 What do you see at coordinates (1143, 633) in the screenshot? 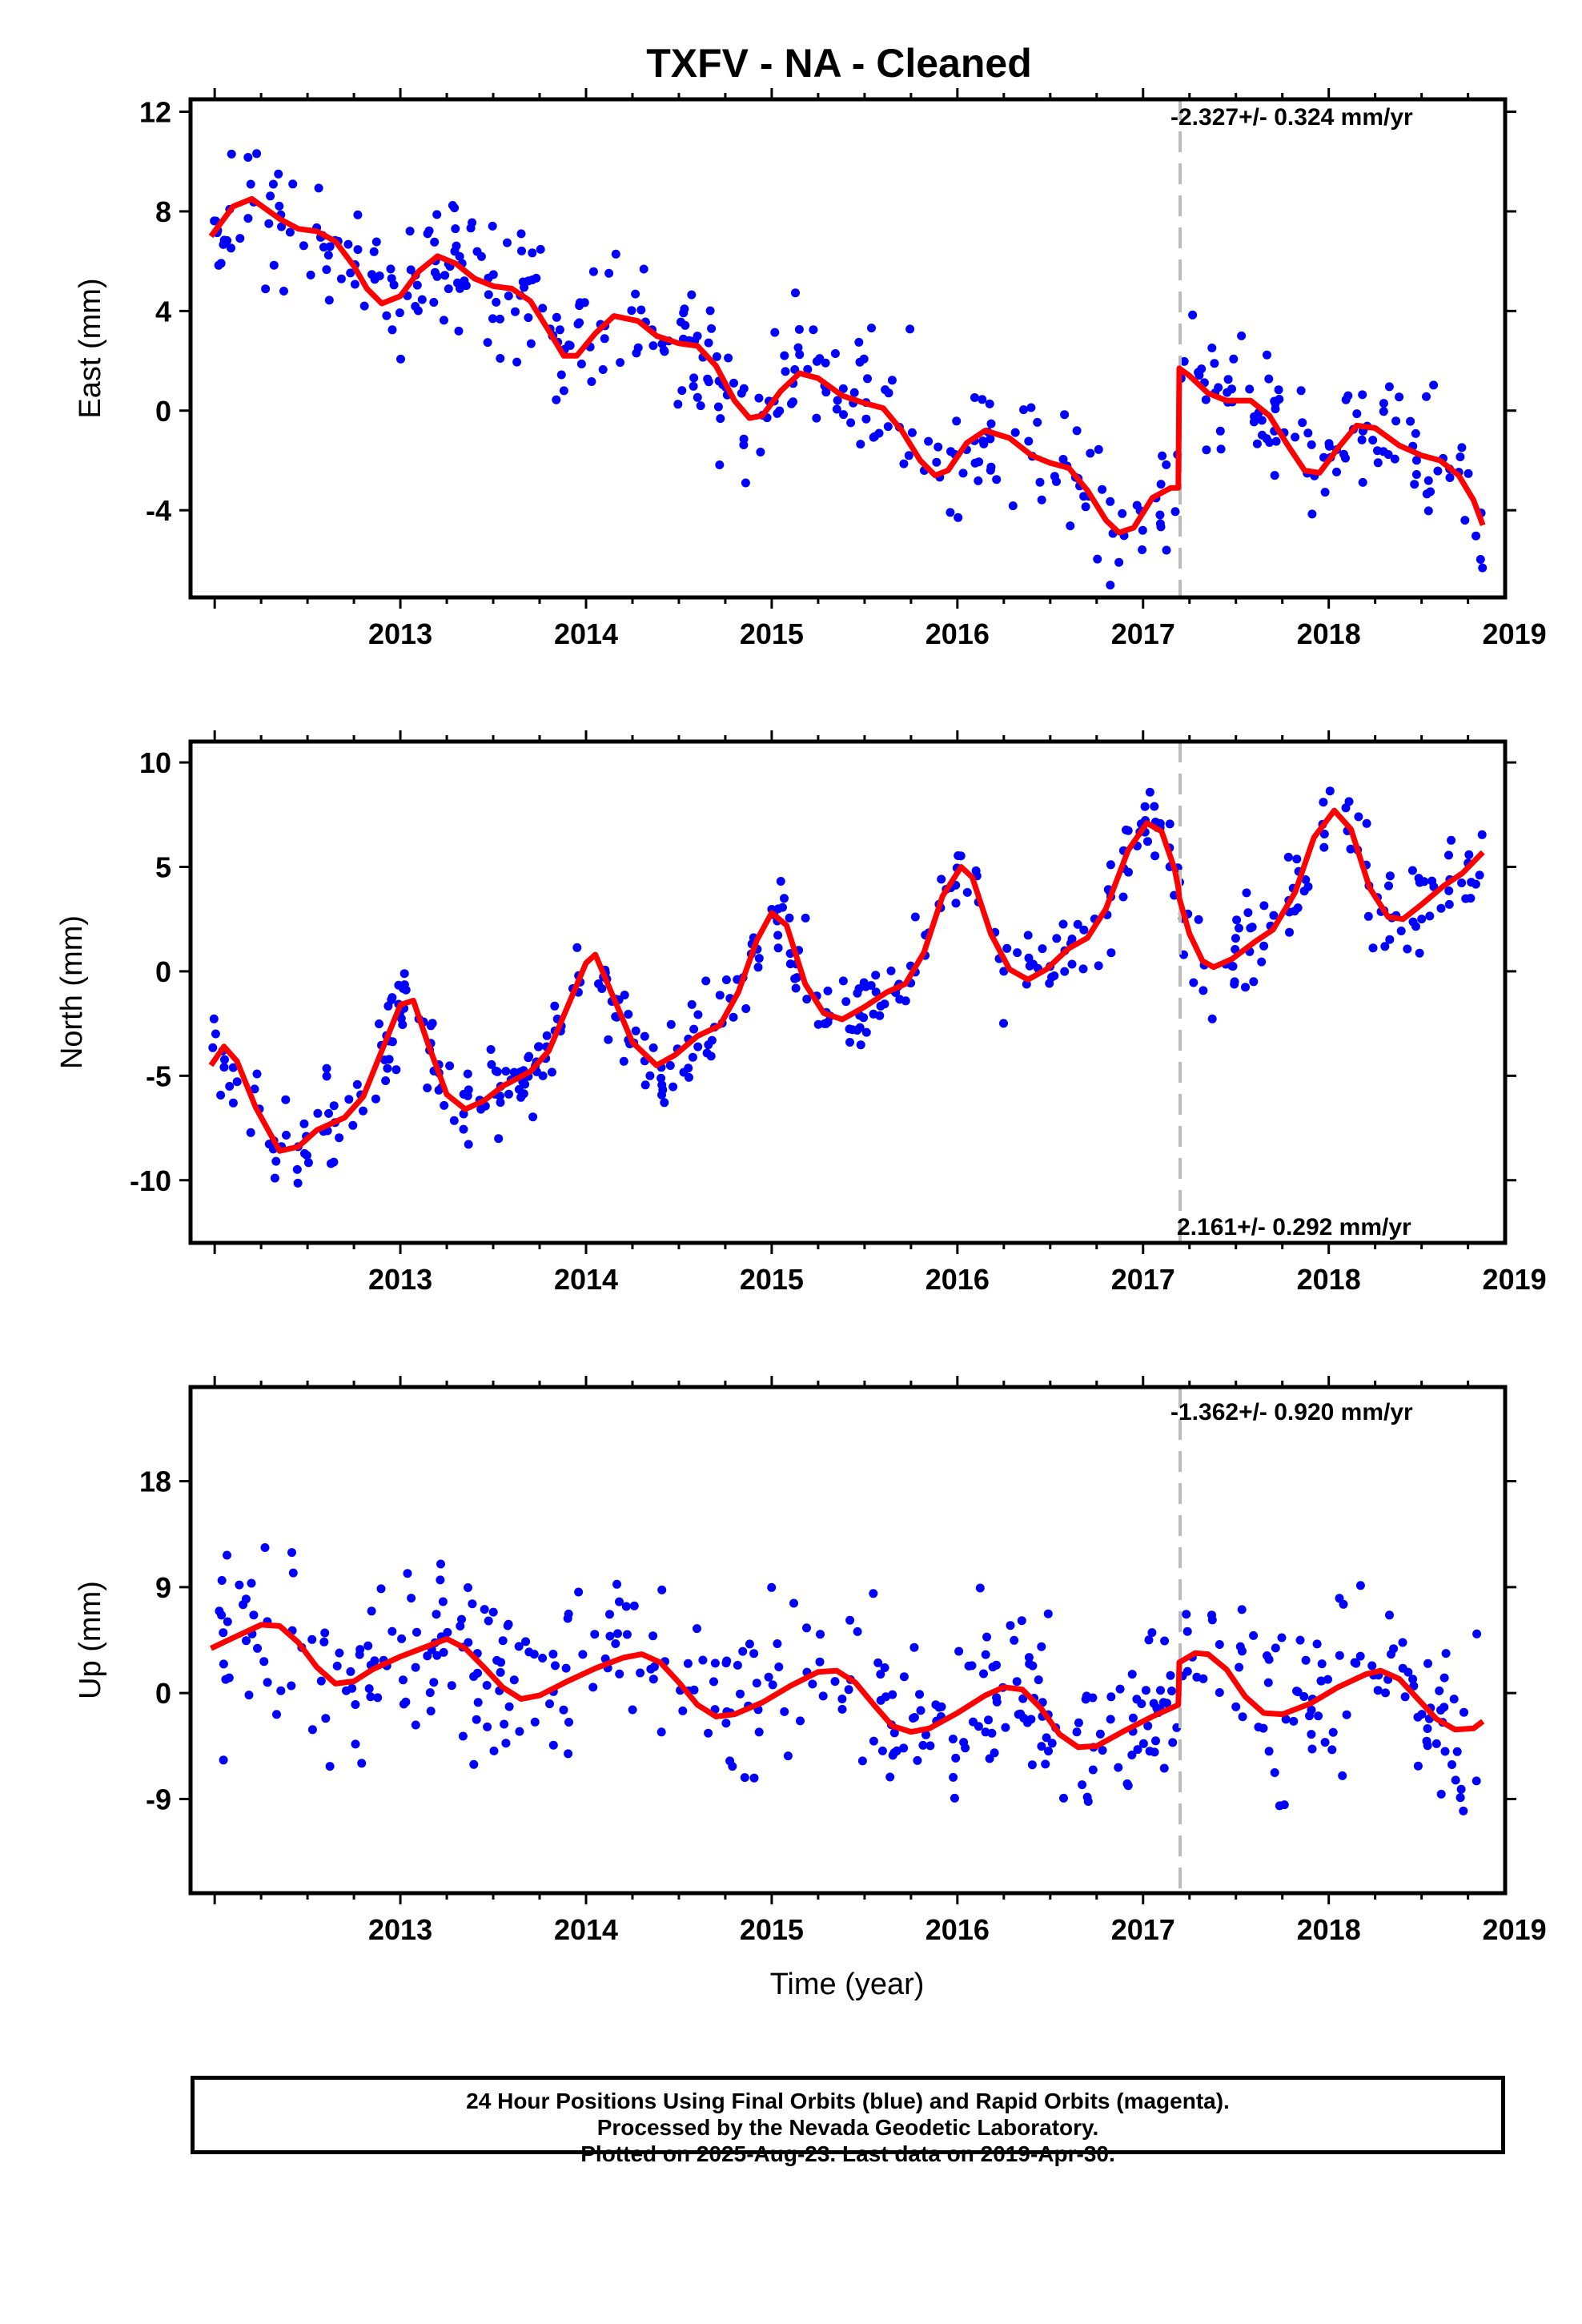
I see `east-x-tick-label: 2017` at bounding box center [1143, 633].